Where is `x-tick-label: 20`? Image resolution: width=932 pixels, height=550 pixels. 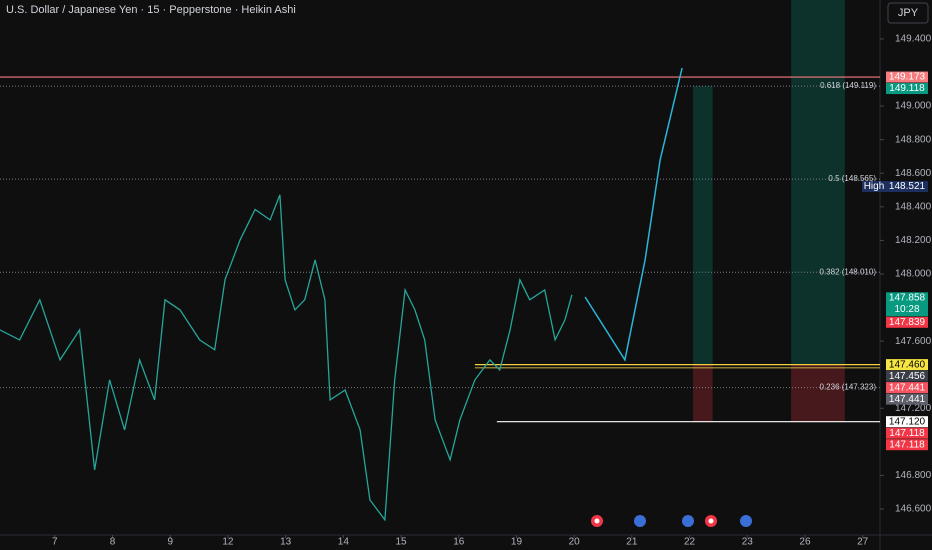 x-tick-label: 20 is located at coordinates (575, 542).